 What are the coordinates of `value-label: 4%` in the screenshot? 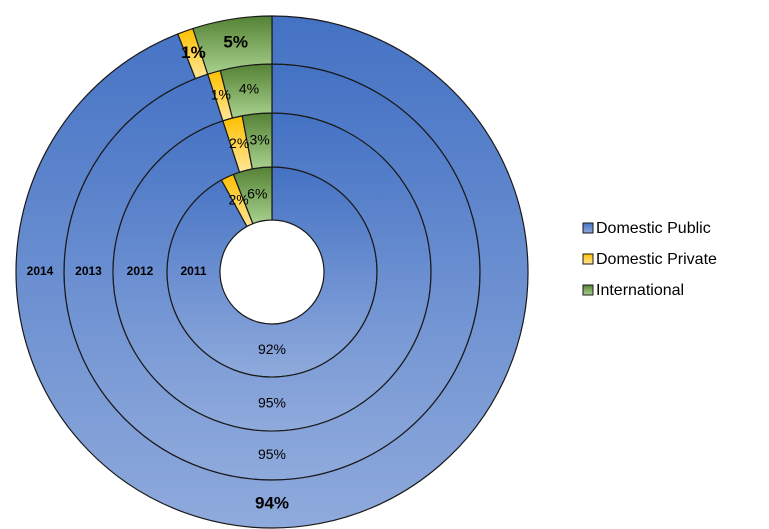 It's located at (249, 89).